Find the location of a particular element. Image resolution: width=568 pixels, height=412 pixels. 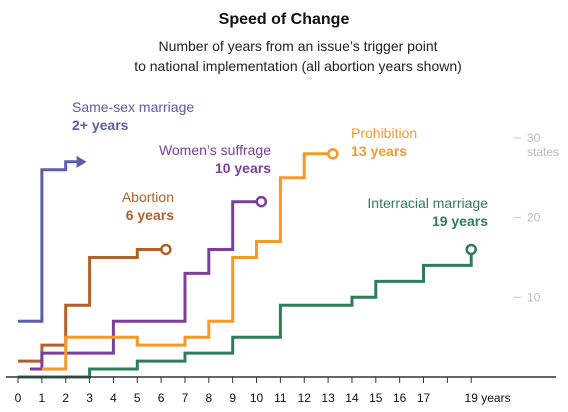

series-name-interracial-marriage: Interracial marriage is located at coordinates (427, 203).